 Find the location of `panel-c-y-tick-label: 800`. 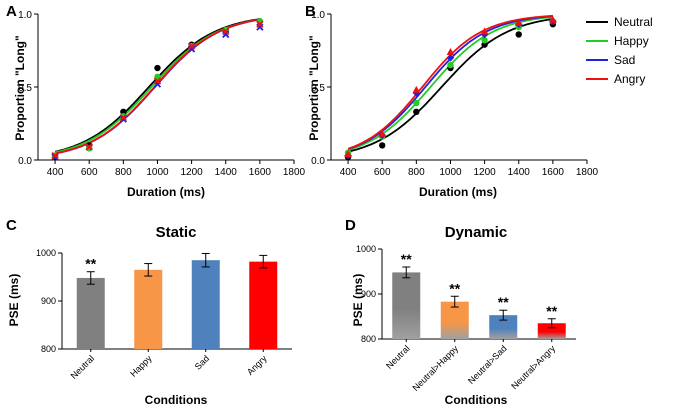

panel-c-y-tick-label: 800 is located at coordinates (48, 349).